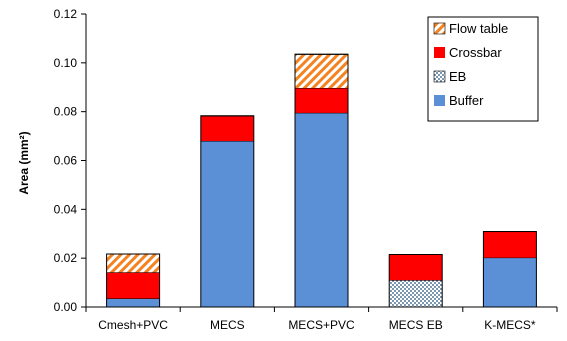  I want to click on legend: Flow table Crossbar EB Buffer, so click(483, 69).